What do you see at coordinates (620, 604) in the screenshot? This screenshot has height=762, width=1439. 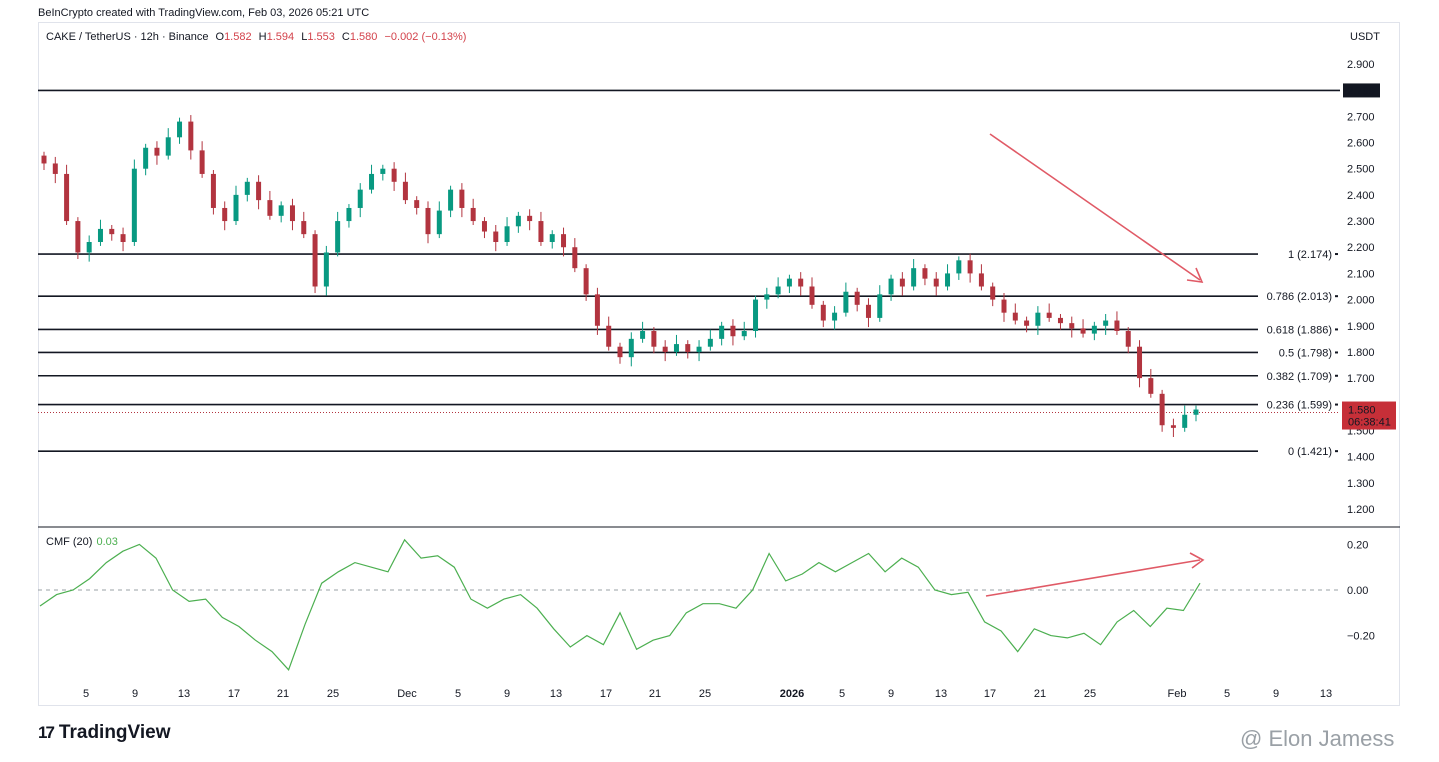 I see `cmf-line` at bounding box center [620, 604].